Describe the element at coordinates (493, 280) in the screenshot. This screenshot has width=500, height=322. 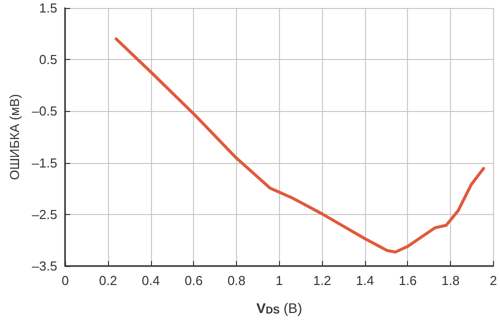
I see `x-tick-label: 2` at that location.